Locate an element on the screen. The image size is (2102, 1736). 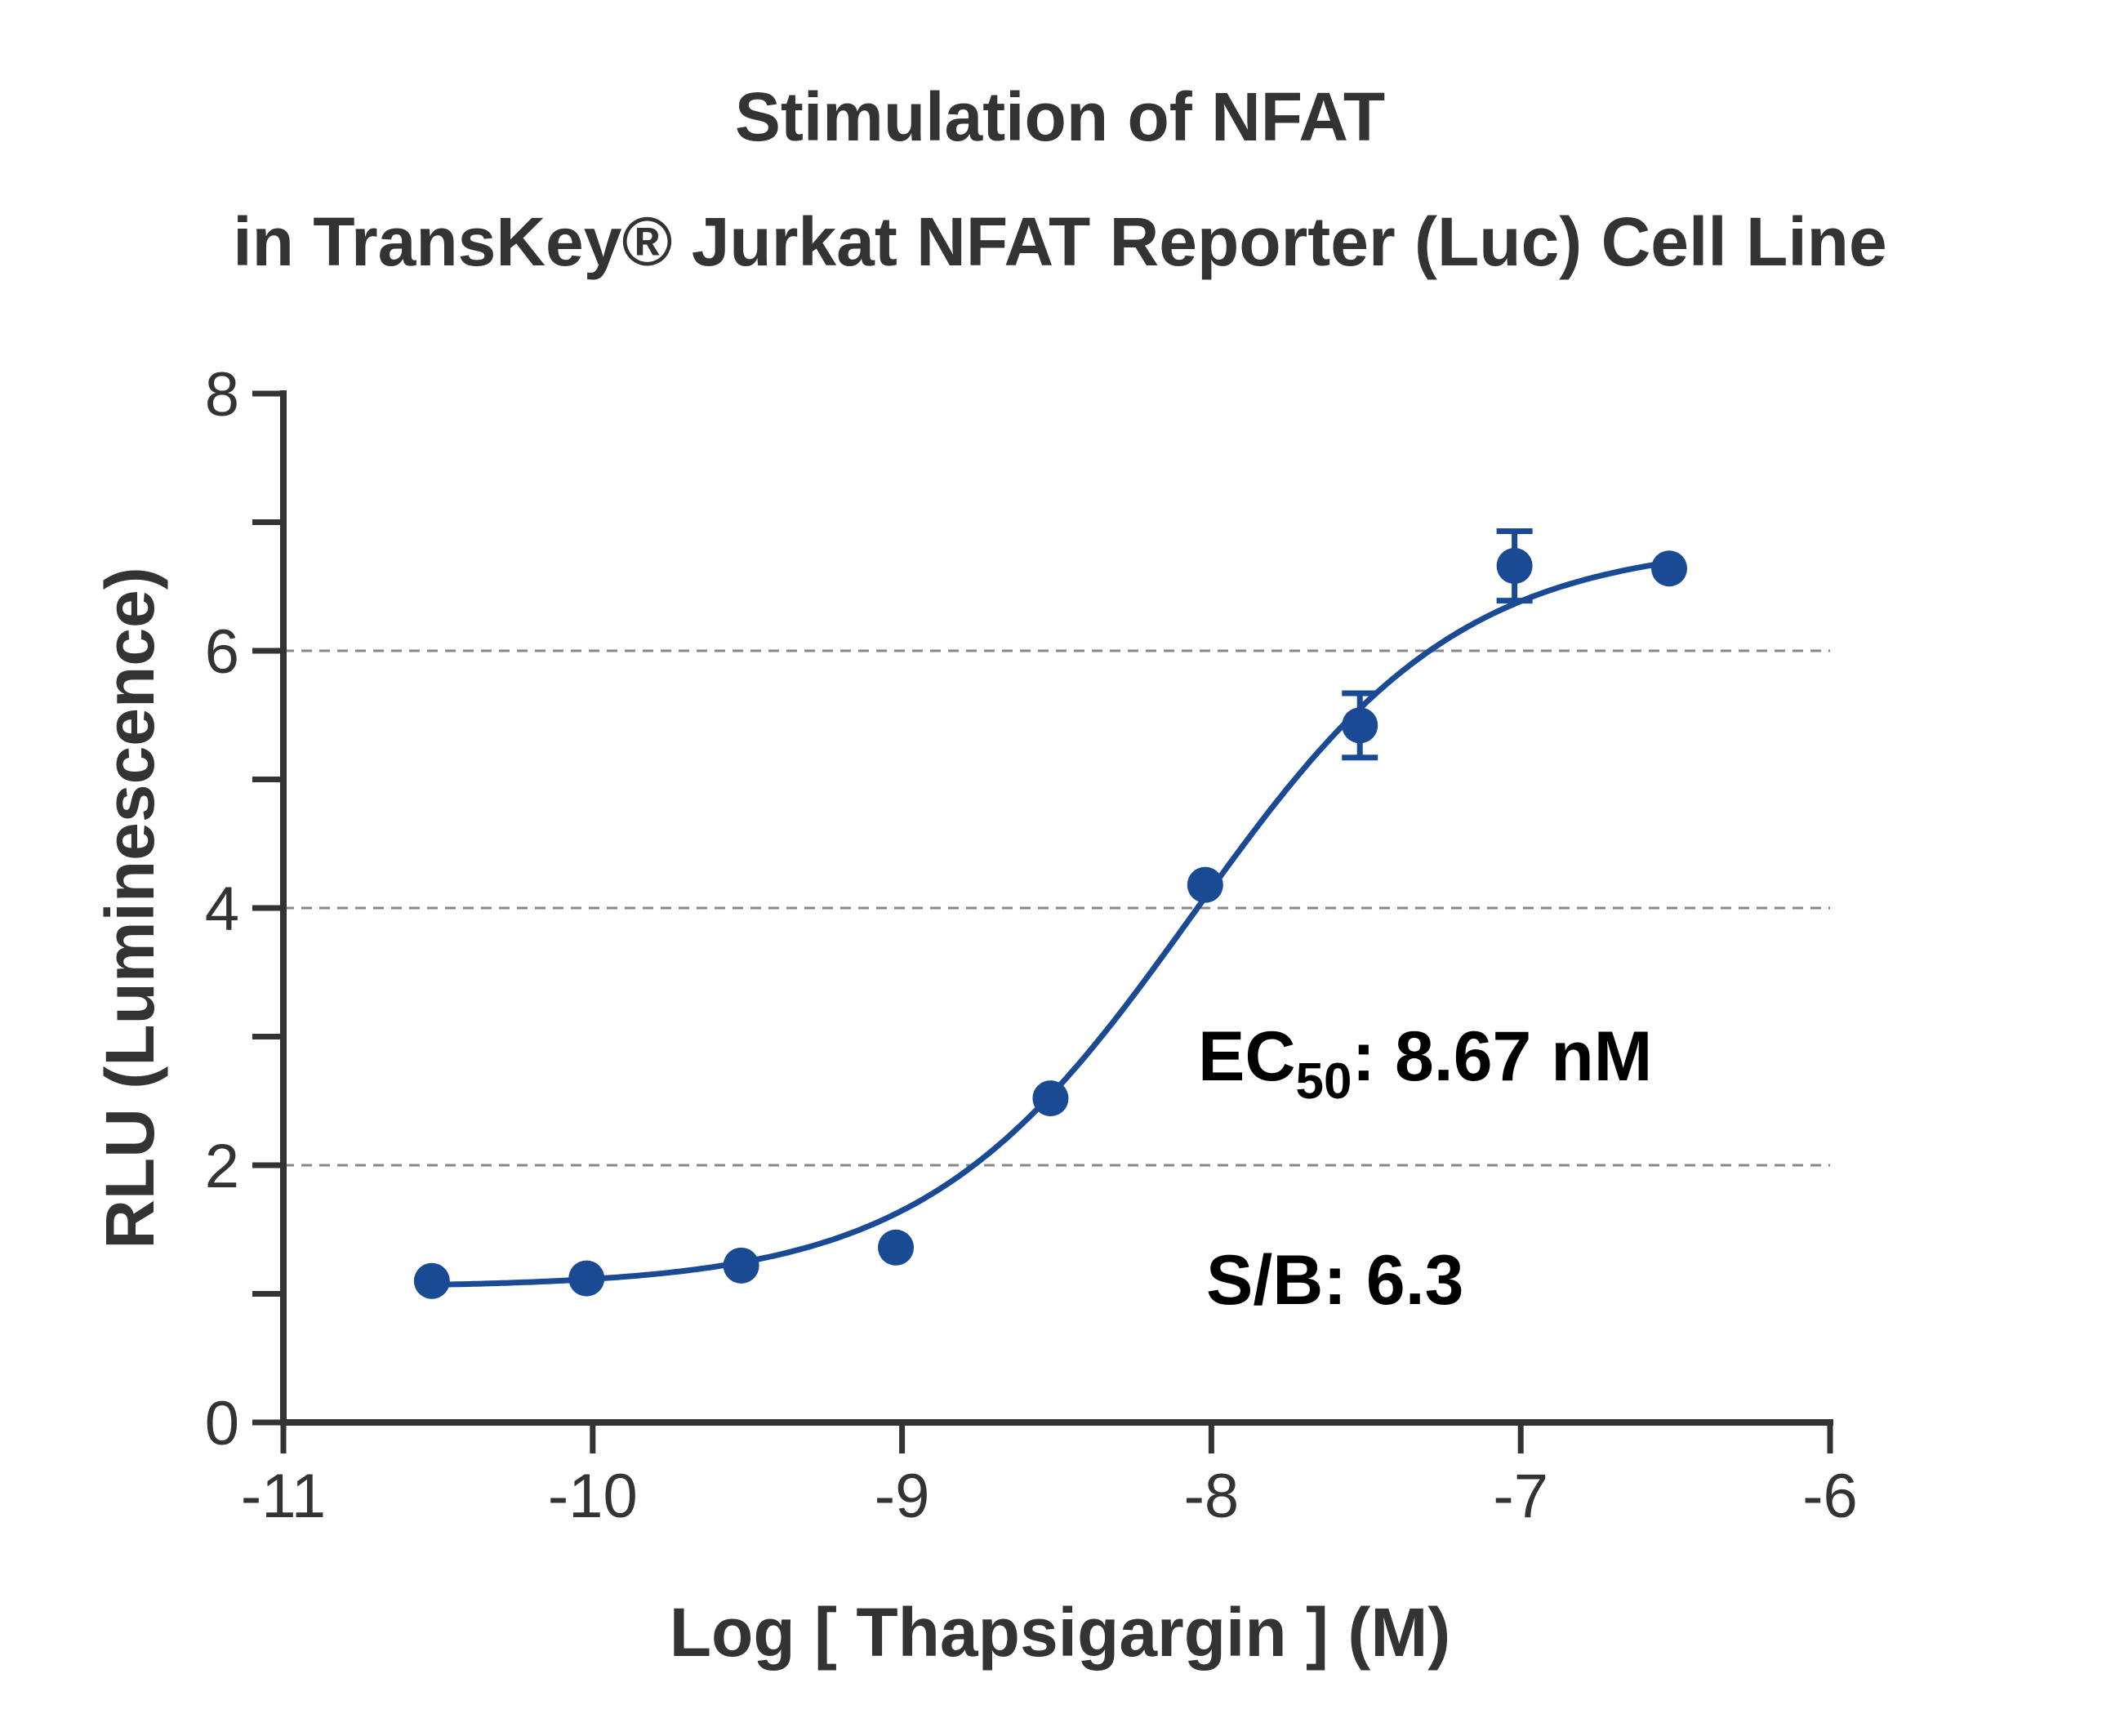
x-axis-ticks: -11 -10 -9 -8 -7 -6 is located at coordinates (1049, 1477).